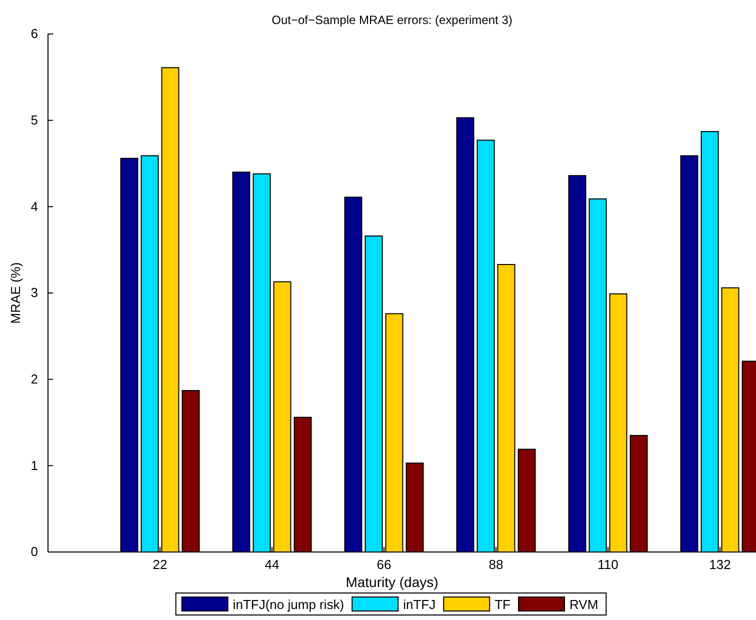  What do you see at coordinates (34, 34) in the screenshot?
I see `y-tick-label: 6` at bounding box center [34, 34].